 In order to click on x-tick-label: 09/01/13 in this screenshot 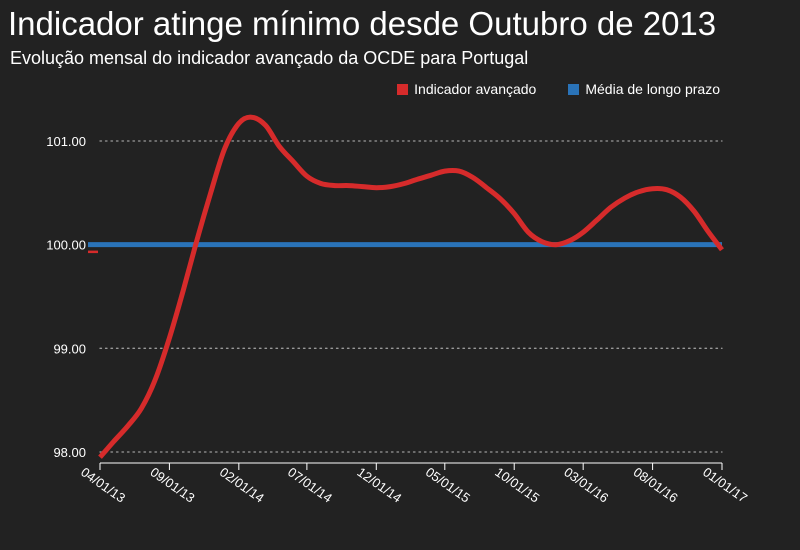, I will do `click(173, 484)`.